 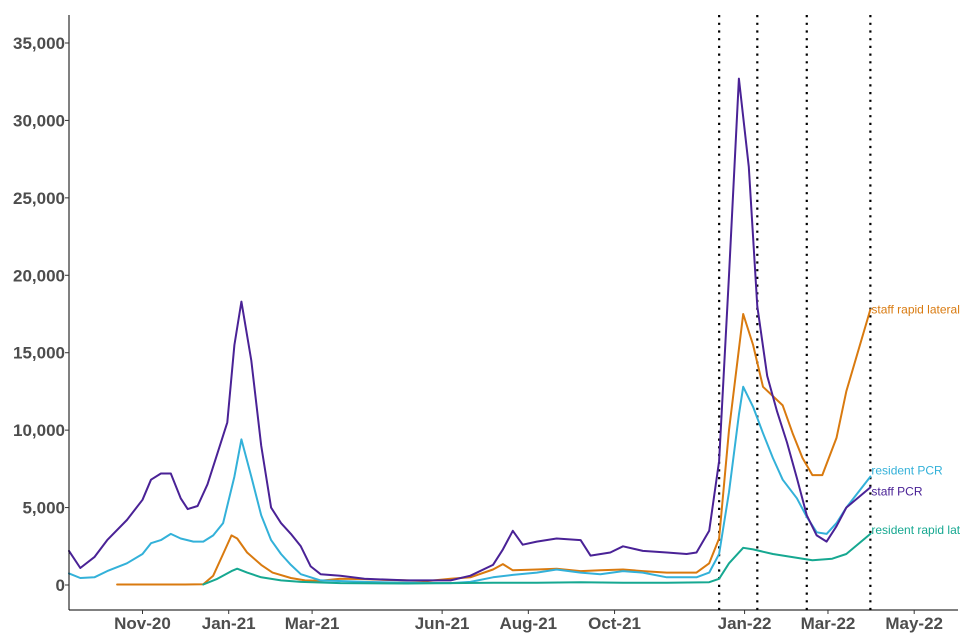 I want to click on y-tick-label: 30,000, so click(x=39, y=120).